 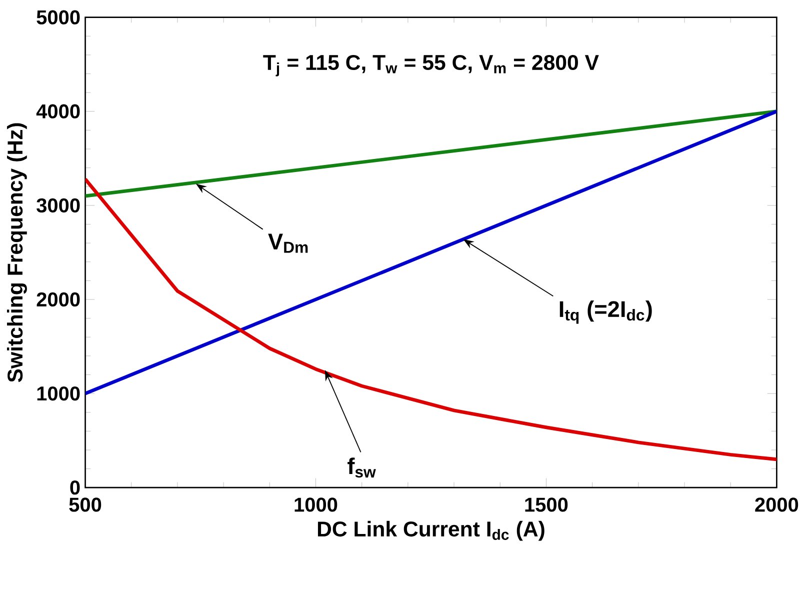 What do you see at coordinates (776, 505) in the screenshot?
I see `x-tick-label: 2000` at bounding box center [776, 505].